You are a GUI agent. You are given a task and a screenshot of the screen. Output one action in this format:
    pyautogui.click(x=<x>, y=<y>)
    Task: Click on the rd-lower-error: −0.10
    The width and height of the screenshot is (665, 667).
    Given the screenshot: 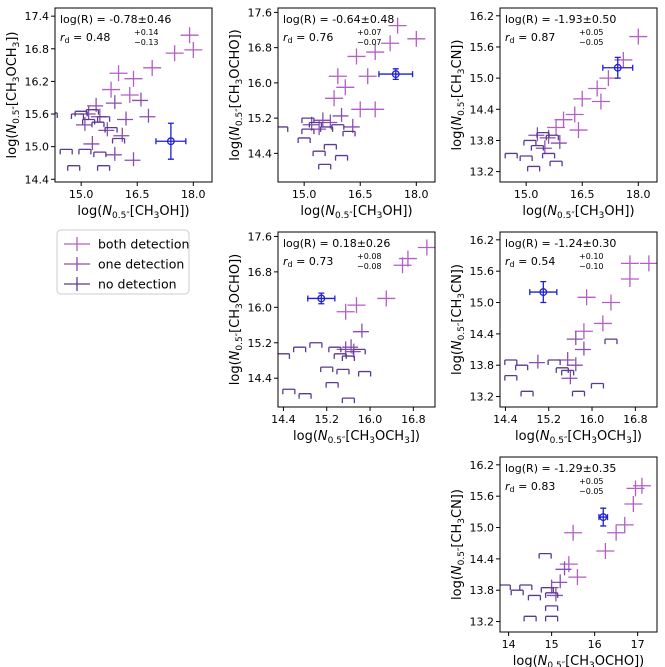 What is the action you would take?
    pyautogui.click(x=591, y=266)
    